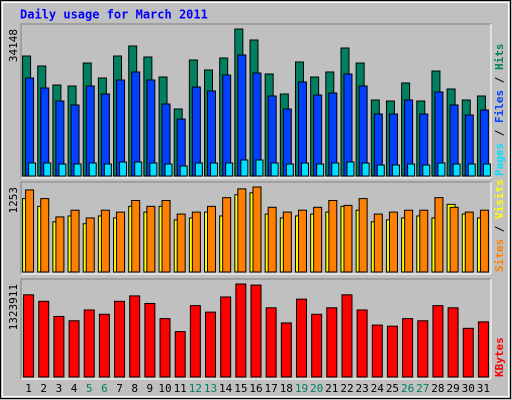  What do you see at coordinates (59, 388) in the screenshot?
I see `x-tick-label: 3` at bounding box center [59, 388].